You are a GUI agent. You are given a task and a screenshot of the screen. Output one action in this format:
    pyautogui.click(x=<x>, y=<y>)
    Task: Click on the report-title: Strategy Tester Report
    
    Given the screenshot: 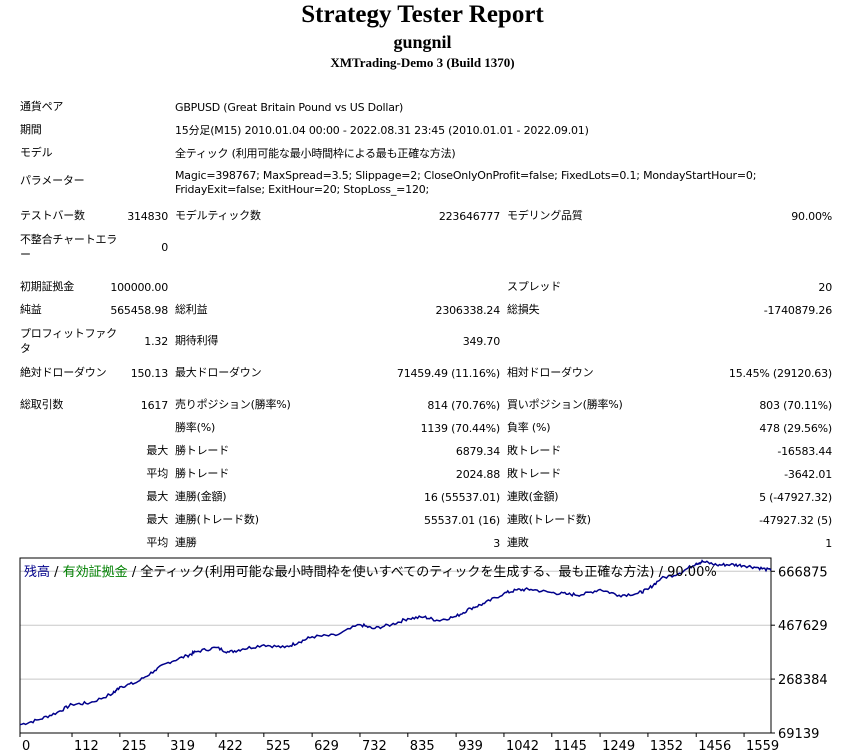 What is the action you would take?
    pyautogui.click(x=422, y=14)
    